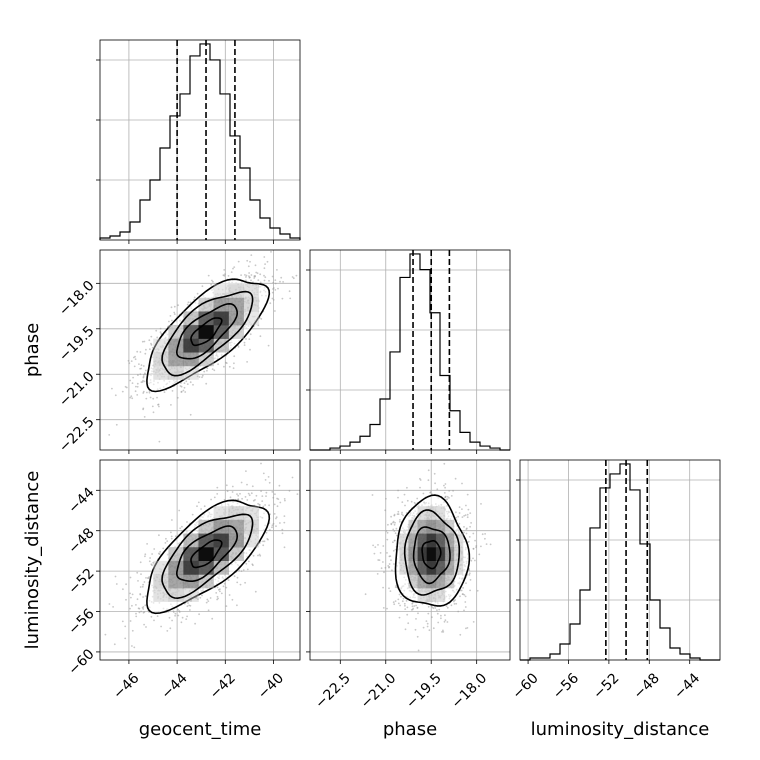 This screenshot has height=760, width=760. What do you see at coordinates (410, 352) in the screenshot?
I see `histogram-step` at bounding box center [410, 352].